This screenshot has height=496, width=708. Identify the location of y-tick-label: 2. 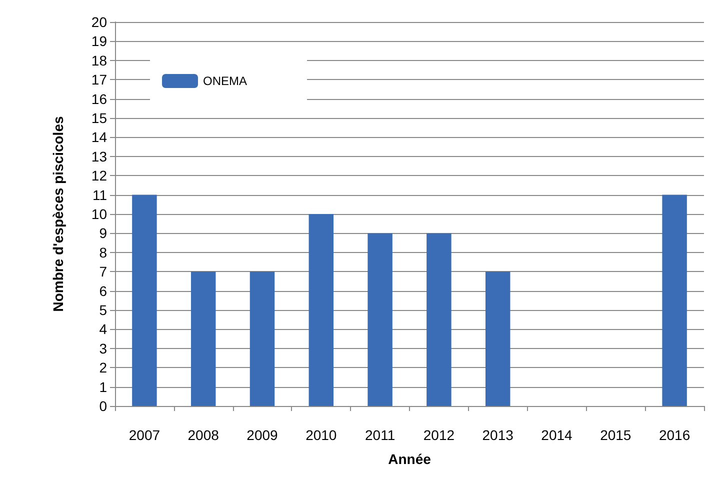
(103, 368).